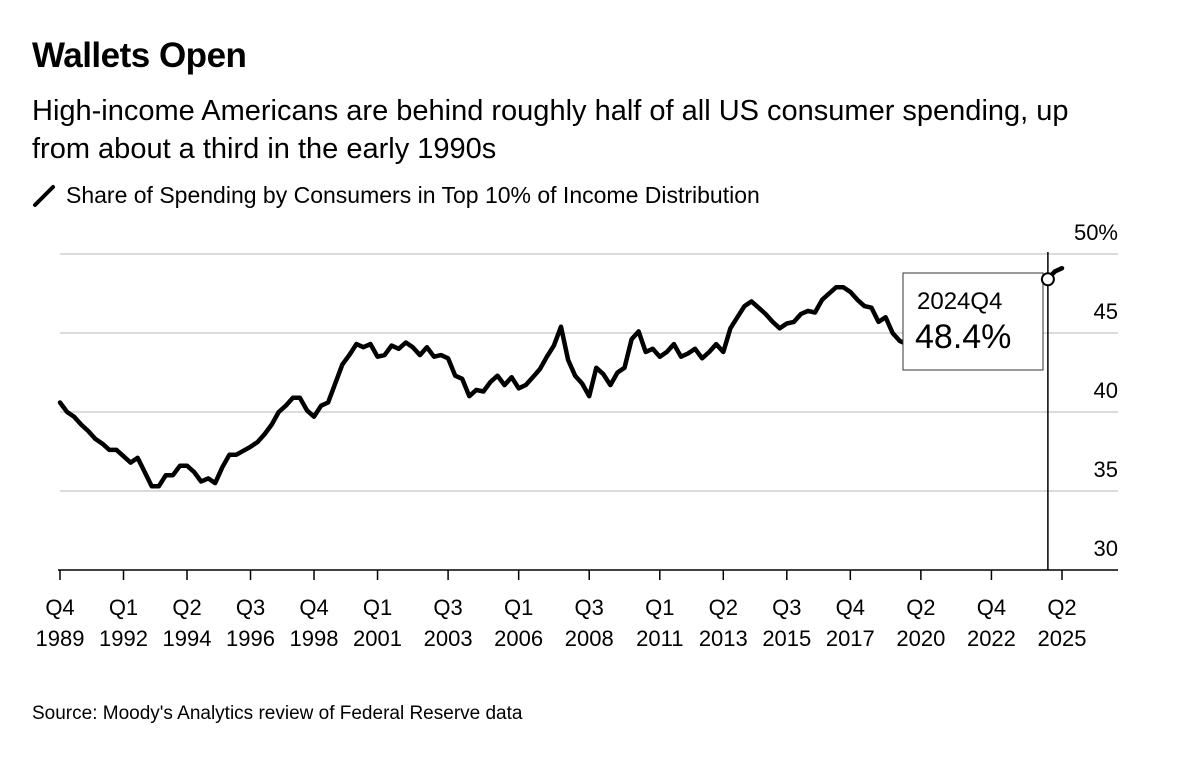 Image resolution: width=1200 pixels, height=775 pixels. Describe the element at coordinates (920, 638) in the screenshot. I see `x-tick-label-year: 2020` at that location.